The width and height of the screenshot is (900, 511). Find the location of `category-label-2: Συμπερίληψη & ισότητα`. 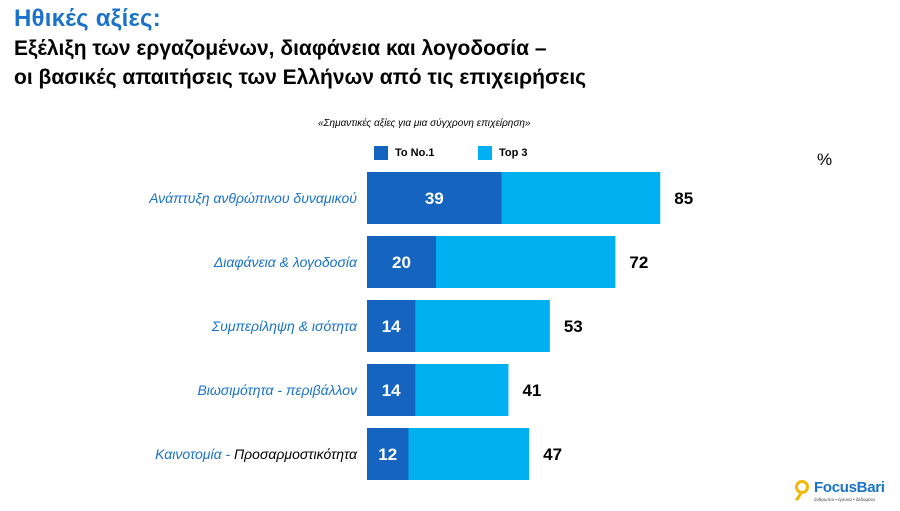

category-label-2: Συμπερίληψη & ισότητα is located at coordinates (284, 326).